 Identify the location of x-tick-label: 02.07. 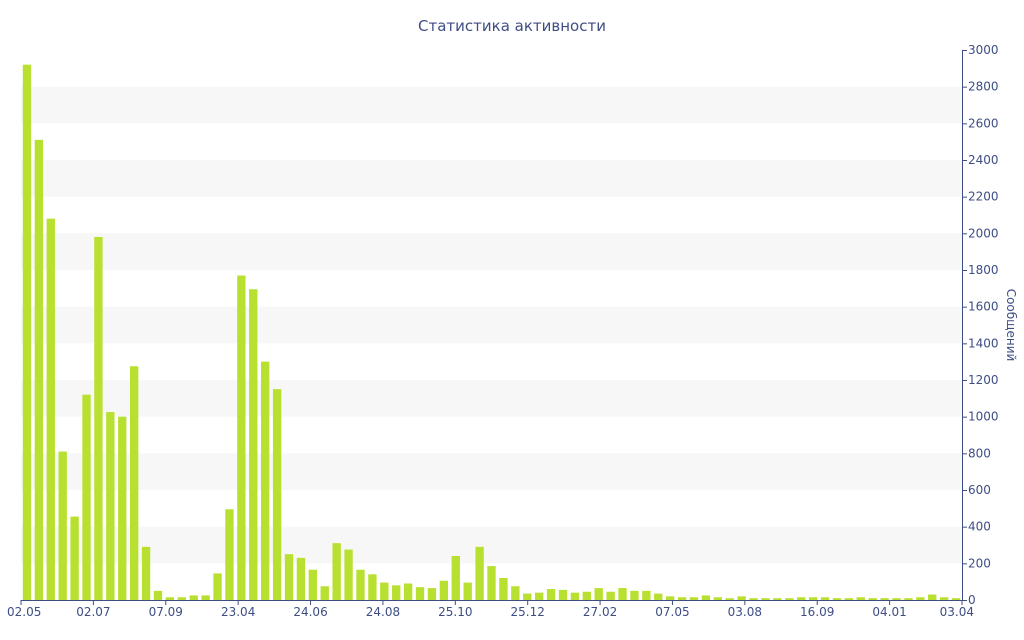
(93, 612).